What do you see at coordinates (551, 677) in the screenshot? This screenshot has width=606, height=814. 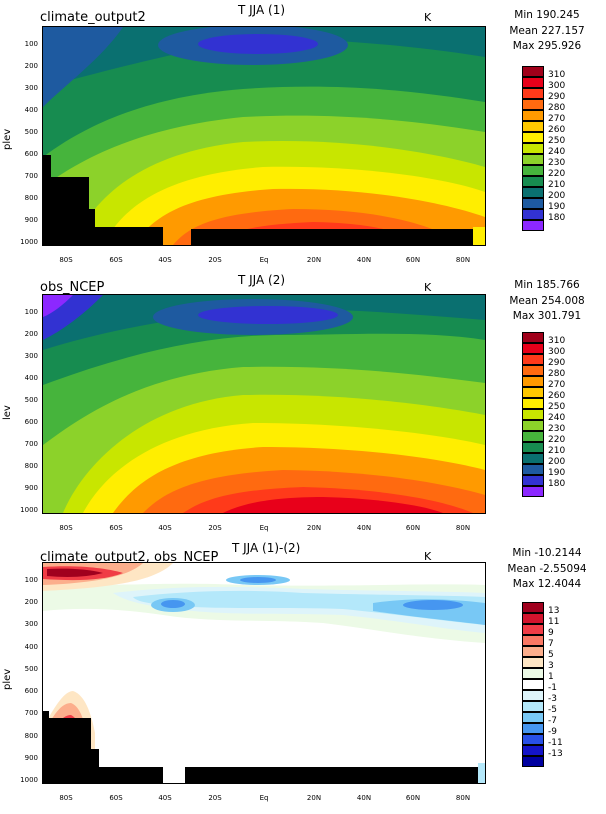 I see `legend-value: 1` at bounding box center [551, 677].